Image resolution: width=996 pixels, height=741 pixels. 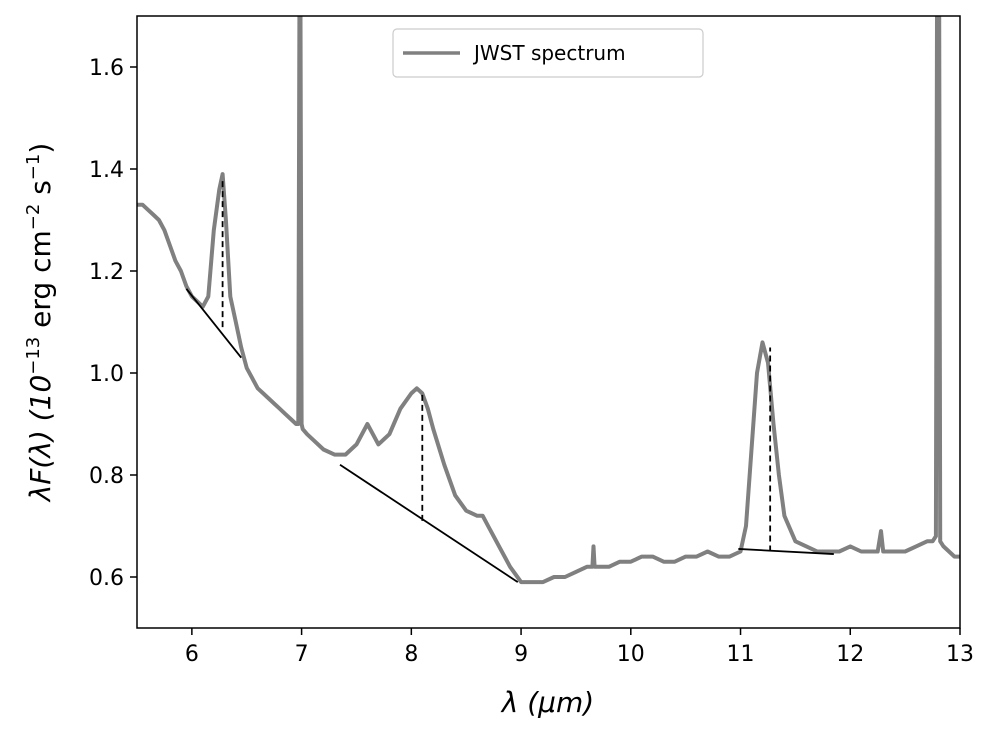 What do you see at coordinates (579, 647) in the screenshot?
I see `x-axis-ticks: 6 7 8 9 10 11 12 13` at bounding box center [579, 647].